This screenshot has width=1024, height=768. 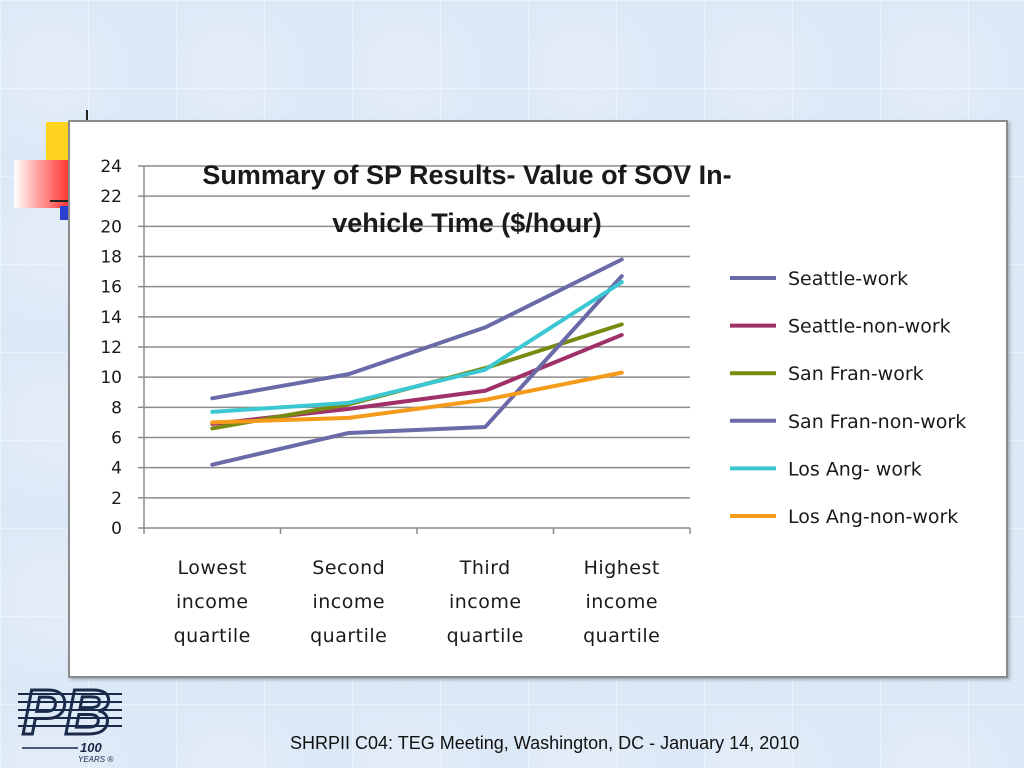 What do you see at coordinates (485, 568) in the screenshot?
I see `x-category-label: Third` at bounding box center [485, 568].